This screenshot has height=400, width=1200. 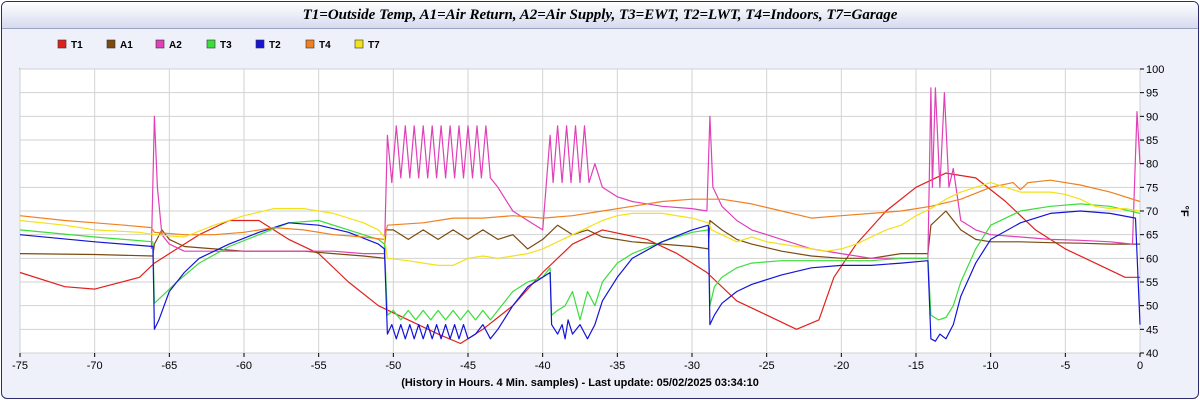 I want to click on x-tick-label: -30, so click(x=692, y=366).